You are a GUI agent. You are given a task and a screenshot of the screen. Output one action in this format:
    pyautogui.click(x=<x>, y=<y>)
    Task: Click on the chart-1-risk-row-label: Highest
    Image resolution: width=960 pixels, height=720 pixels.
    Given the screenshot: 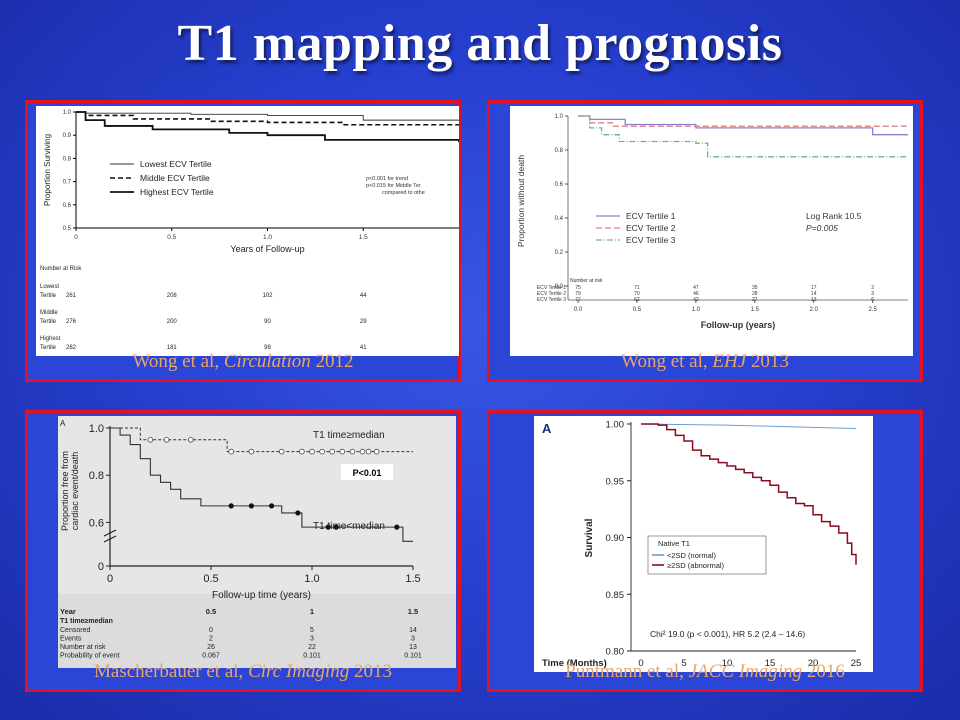 What is the action you would take?
    pyautogui.click(x=50, y=339)
    